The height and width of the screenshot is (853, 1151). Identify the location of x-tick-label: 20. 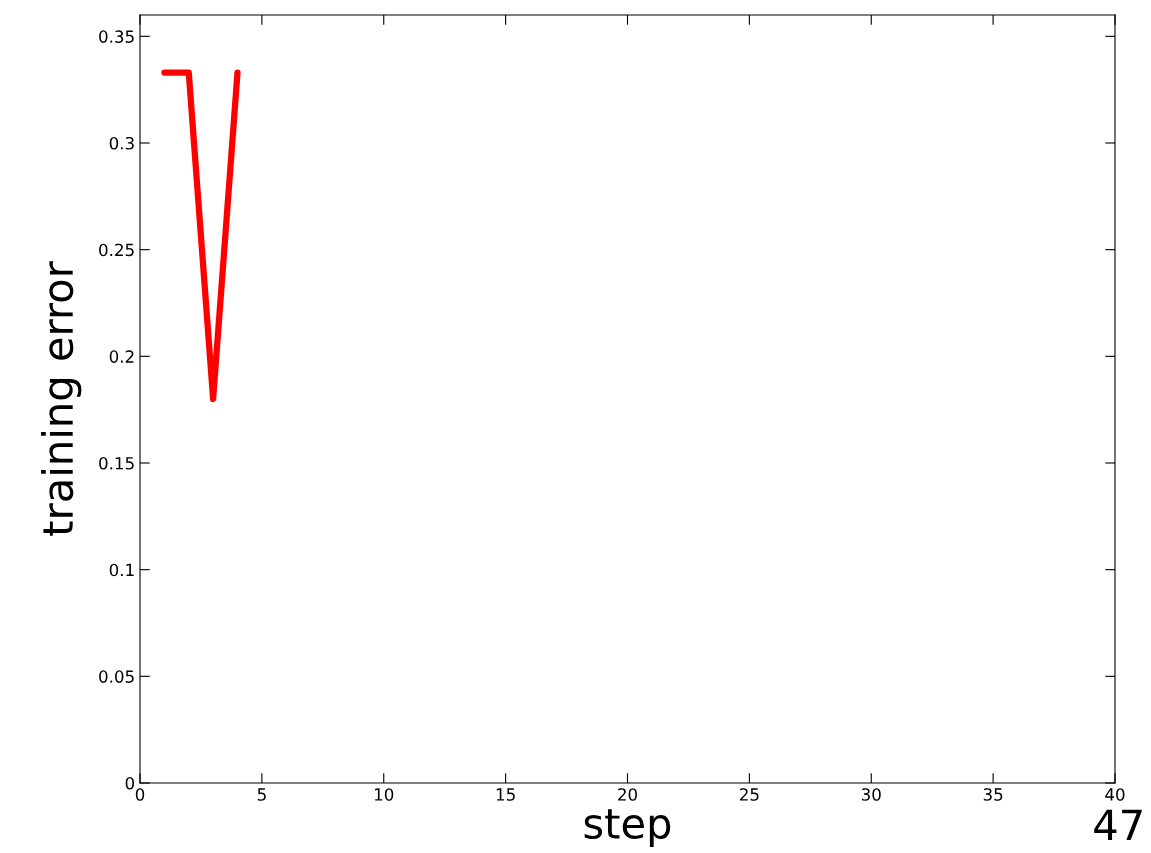
(627, 794).